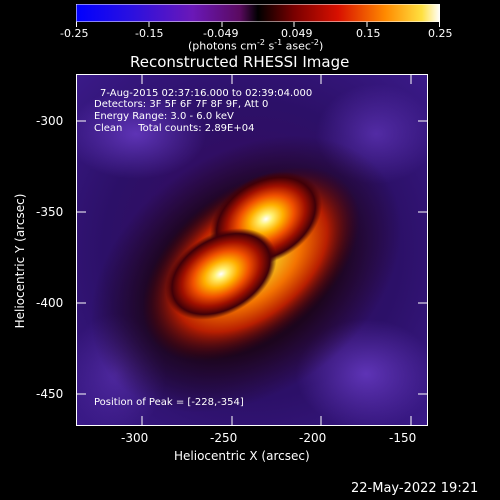 This screenshot has height=500, width=500. I want to click on timestamp: 22-May-2022 19:21, so click(415, 488).